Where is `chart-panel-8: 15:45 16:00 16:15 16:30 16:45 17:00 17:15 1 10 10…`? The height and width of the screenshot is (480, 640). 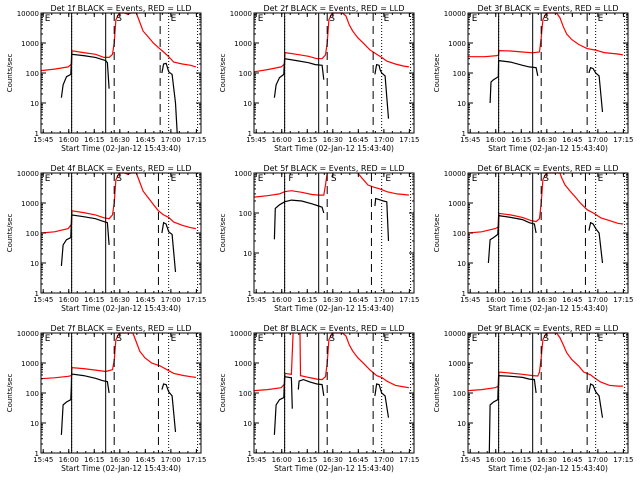
chart-panel-8: 15:45 16:00 16:15 16:30 16:45 17:00 17:15 1 10 10… is located at coordinates (319, 398).